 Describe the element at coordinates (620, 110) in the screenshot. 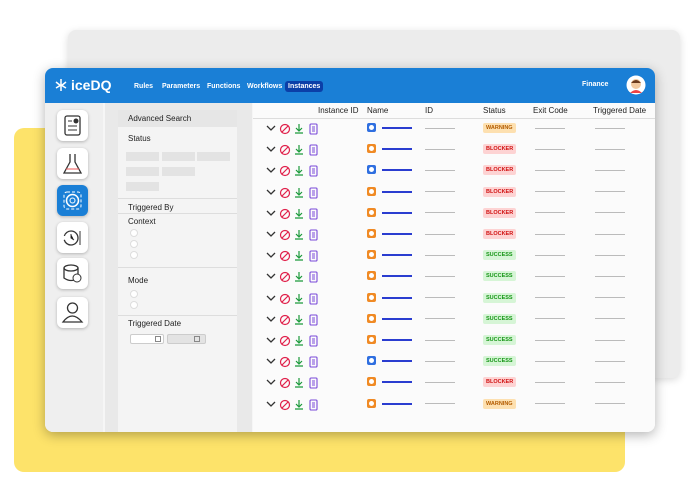

I see `column-header: Triggered Date` at that location.